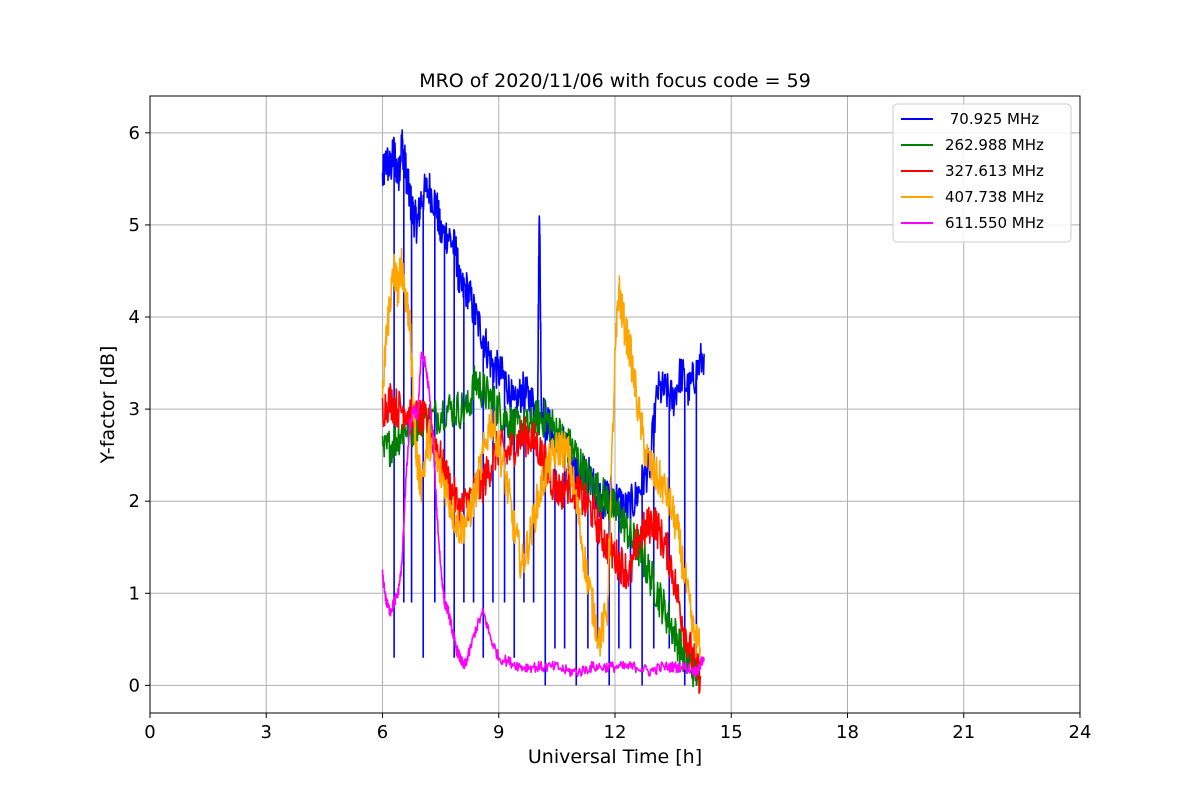  Describe the element at coordinates (731, 732) in the screenshot. I see `x-tick-label: 15` at that location.